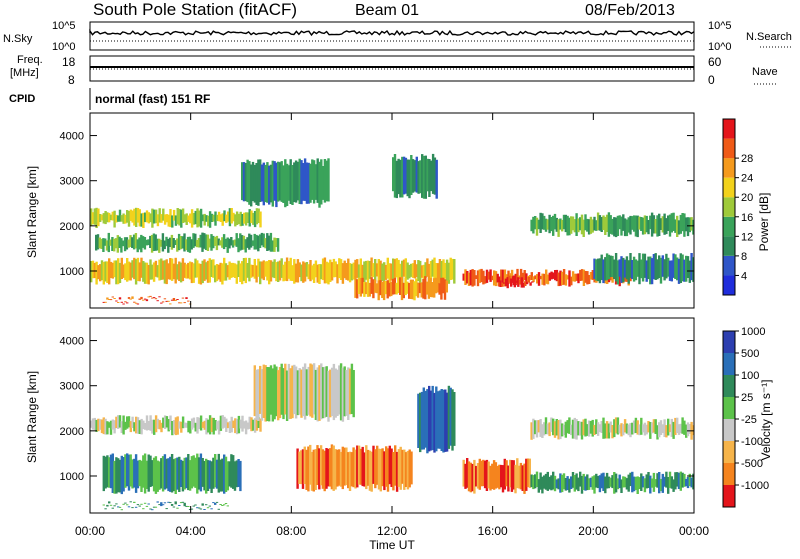 The width and height of the screenshot is (800, 559). I want to click on cpid-strip: CPID normal (fast) 151 RF, so click(109, 99).